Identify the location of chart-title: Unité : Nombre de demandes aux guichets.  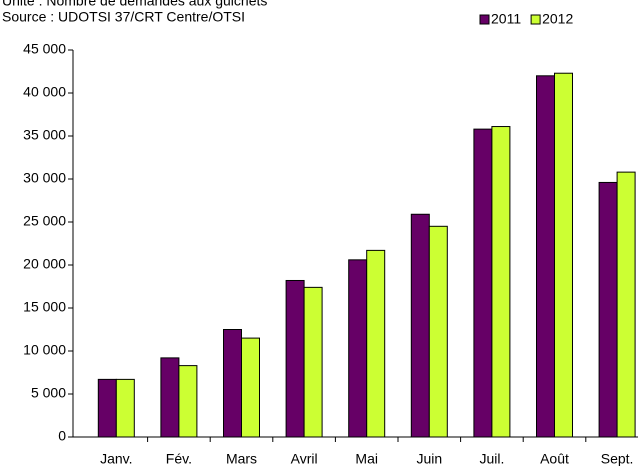
(134, 4).